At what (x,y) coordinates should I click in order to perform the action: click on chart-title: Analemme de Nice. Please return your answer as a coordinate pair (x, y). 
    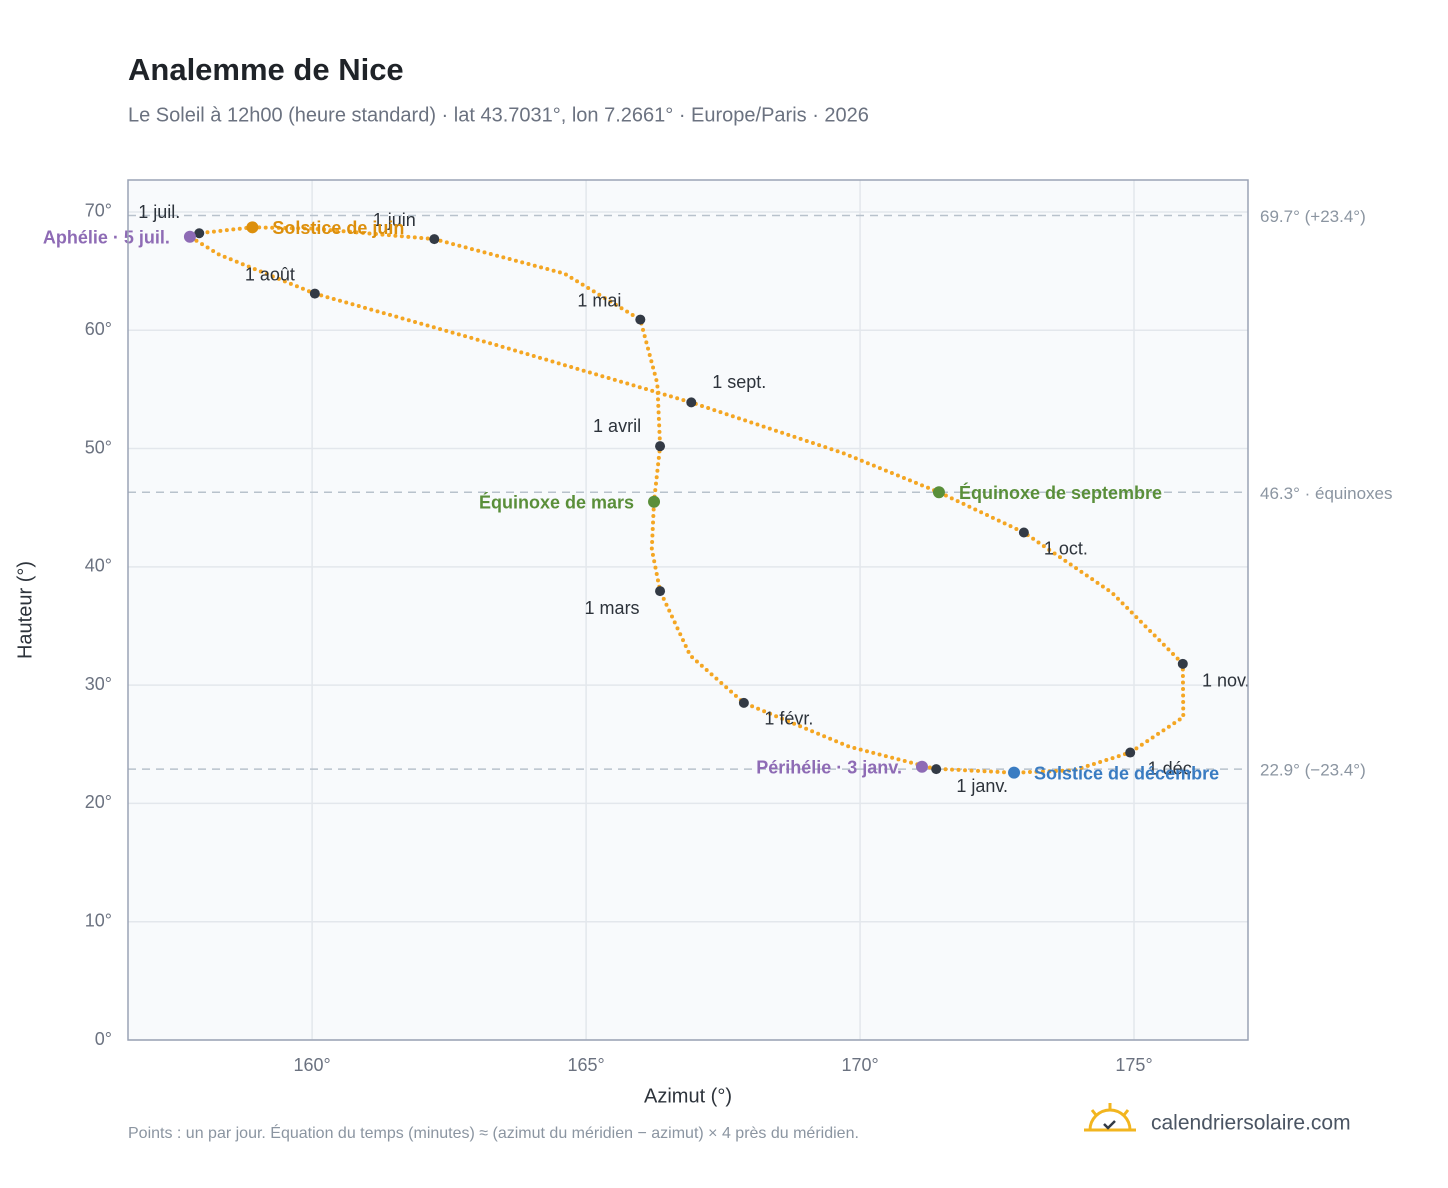
    Looking at the image, I should click on (266, 69).